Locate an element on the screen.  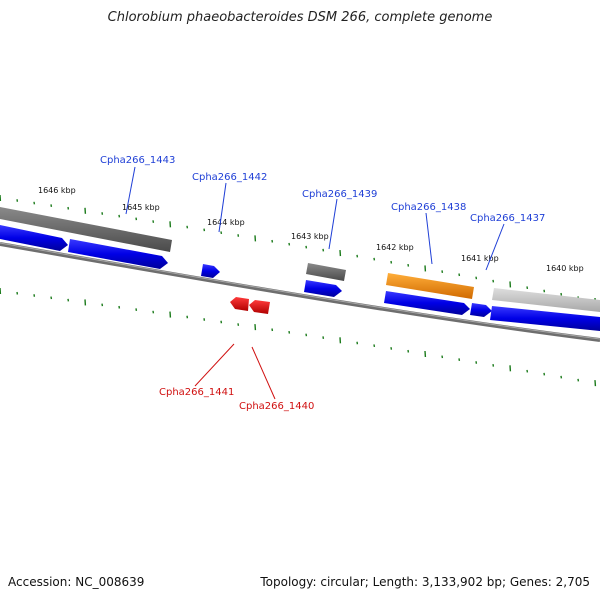
red-leader-lines is located at coordinates (235, 371).